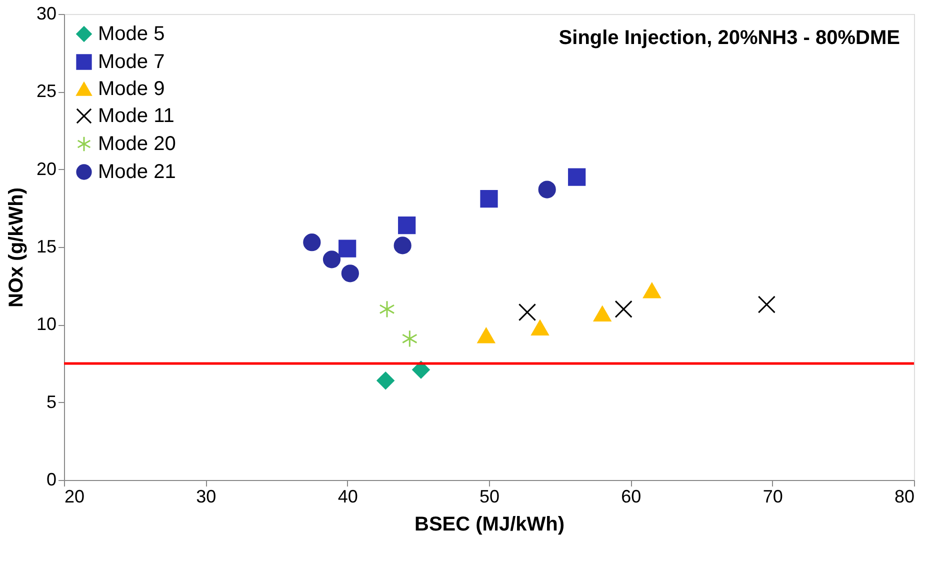 Image resolution: width=949 pixels, height=575 pixels. What do you see at coordinates (131, 34) in the screenshot?
I see `legend-label: Mode 5` at bounding box center [131, 34].